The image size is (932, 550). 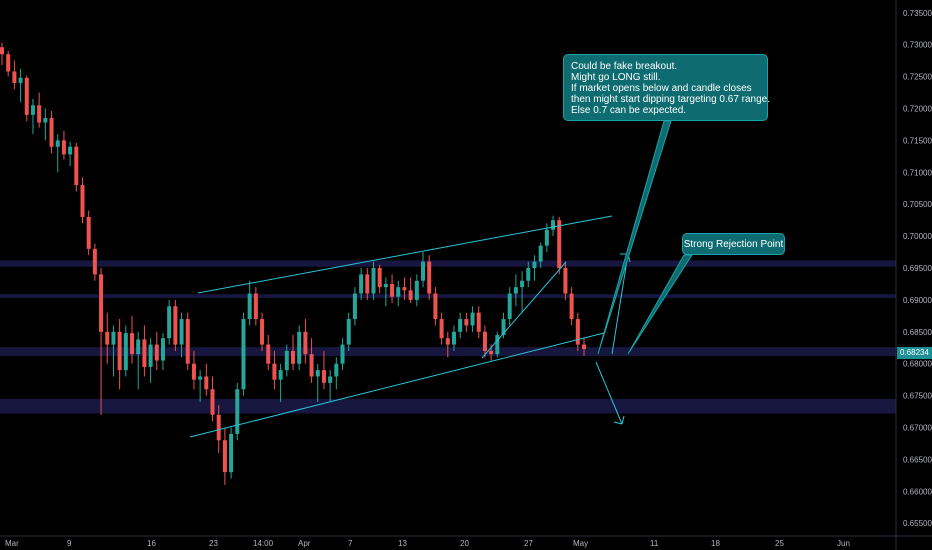 What do you see at coordinates (427, 543) in the screenshot?
I see `time-axis: Mar 9 16 23 14:00 Apr 7 13 20 27 May 11 18 25 Jun` at bounding box center [427, 543].